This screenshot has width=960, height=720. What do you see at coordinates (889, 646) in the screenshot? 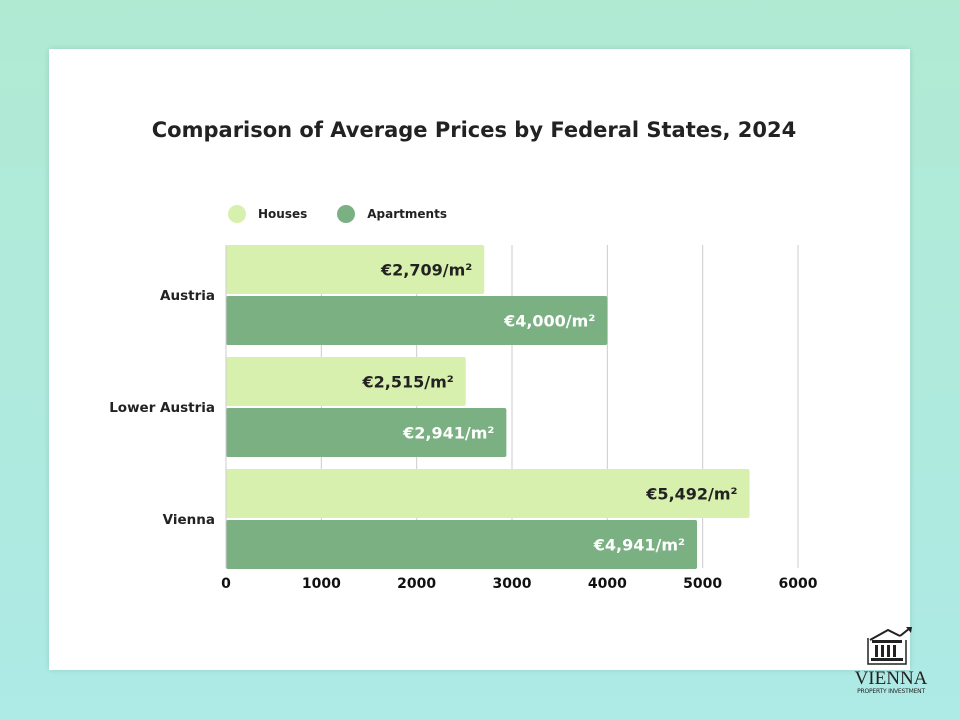
I see `building-chart-logo-icon` at bounding box center [889, 646].